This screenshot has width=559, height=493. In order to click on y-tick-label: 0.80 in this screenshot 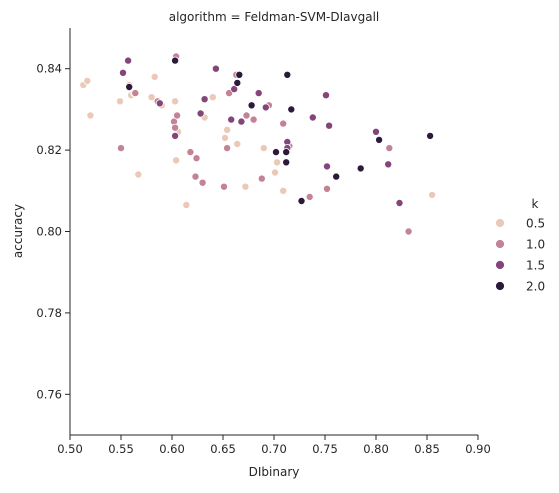, I will do `click(49, 232)`.